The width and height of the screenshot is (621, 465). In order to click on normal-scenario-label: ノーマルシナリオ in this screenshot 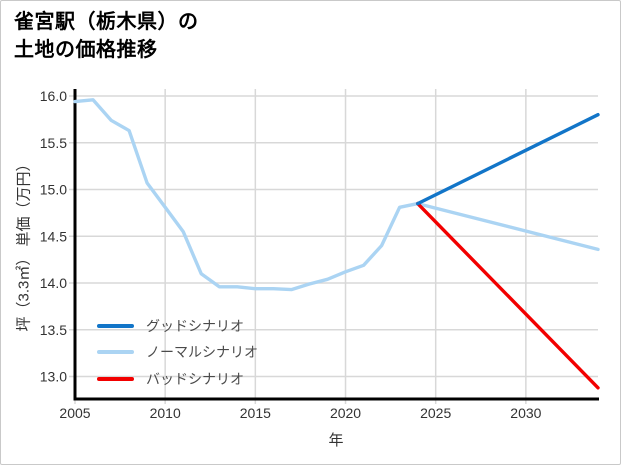, I will do `click(202, 352)`.